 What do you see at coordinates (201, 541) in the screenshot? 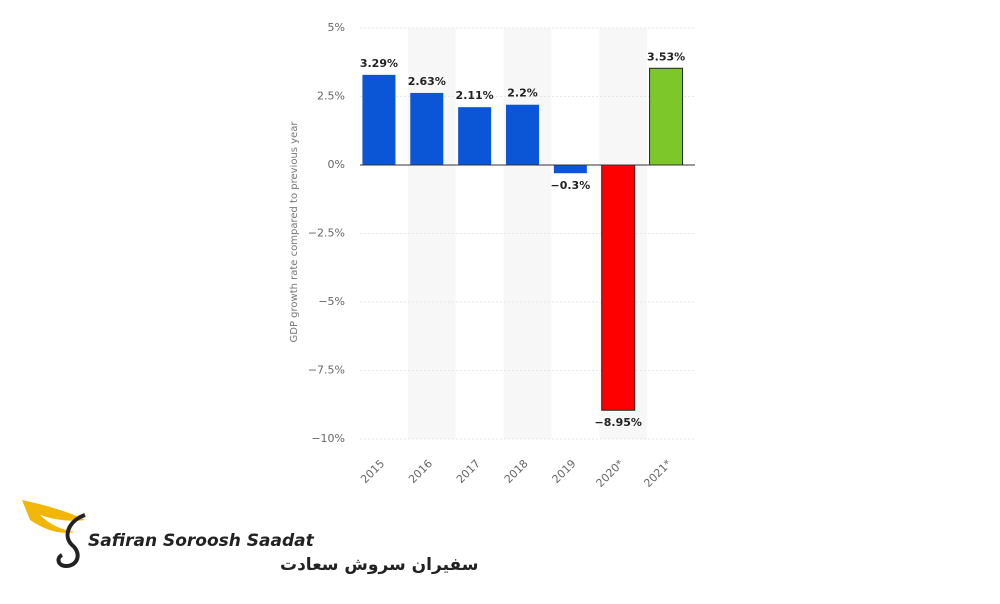
I see `logo-name: Safiran Soroosh Saadat` at bounding box center [201, 541].